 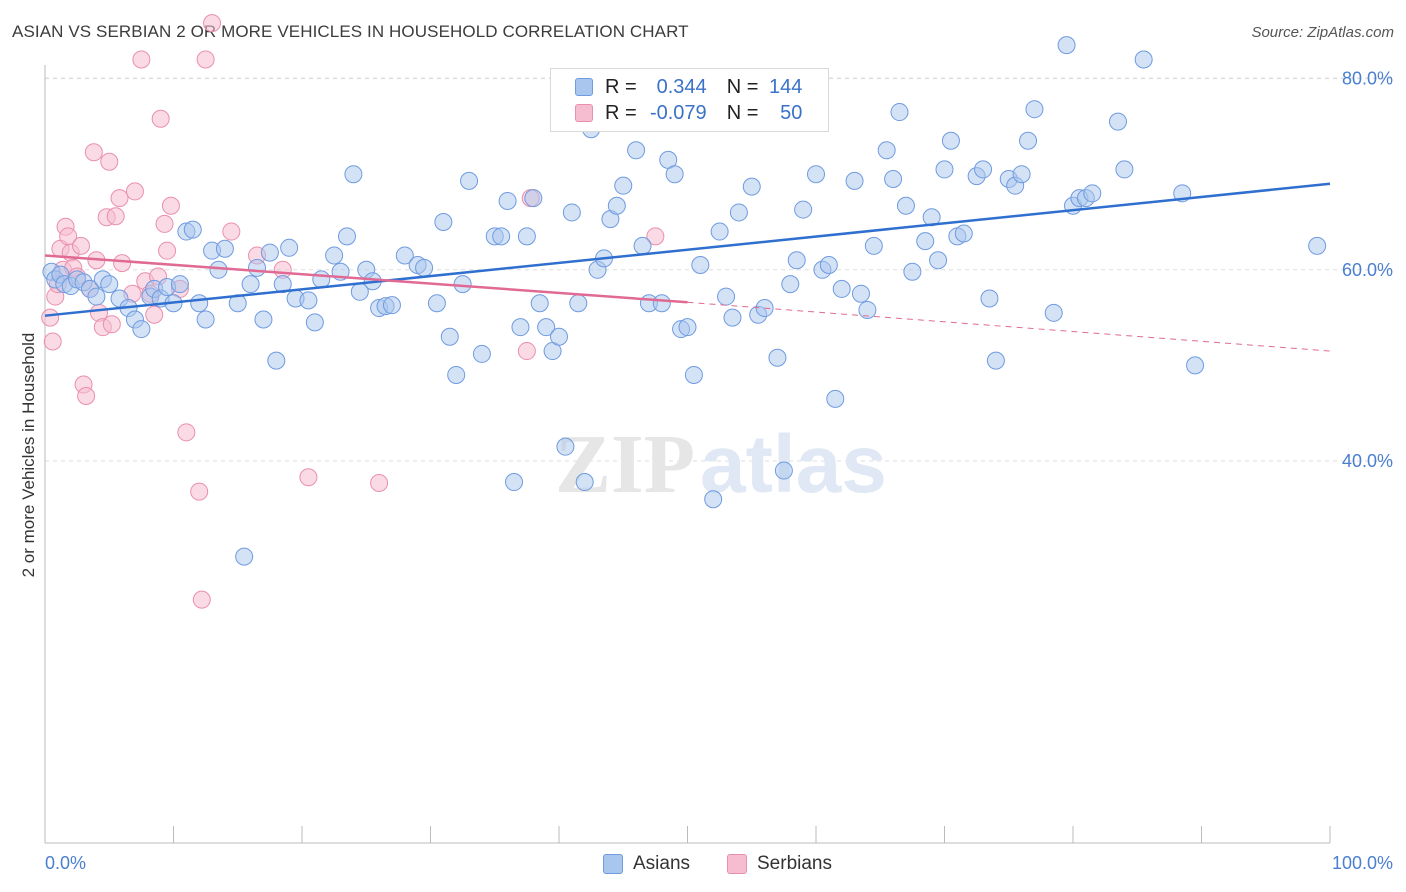 What do you see at coordinates (613, 864) in the screenshot?
I see `bottom-asians-swatch` at bounding box center [613, 864].